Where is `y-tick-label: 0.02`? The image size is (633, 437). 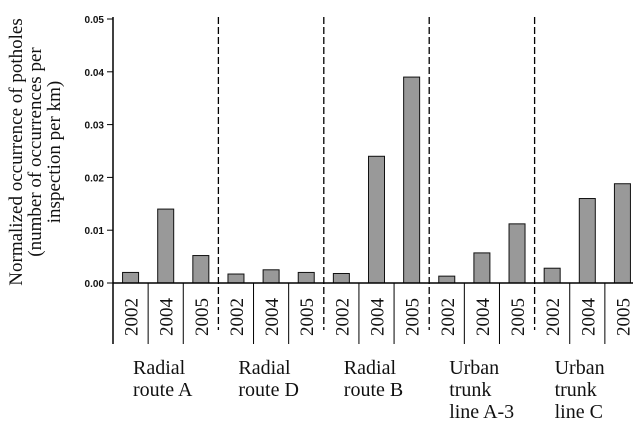
y-tick-label: 0.02 is located at coordinates (95, 178).